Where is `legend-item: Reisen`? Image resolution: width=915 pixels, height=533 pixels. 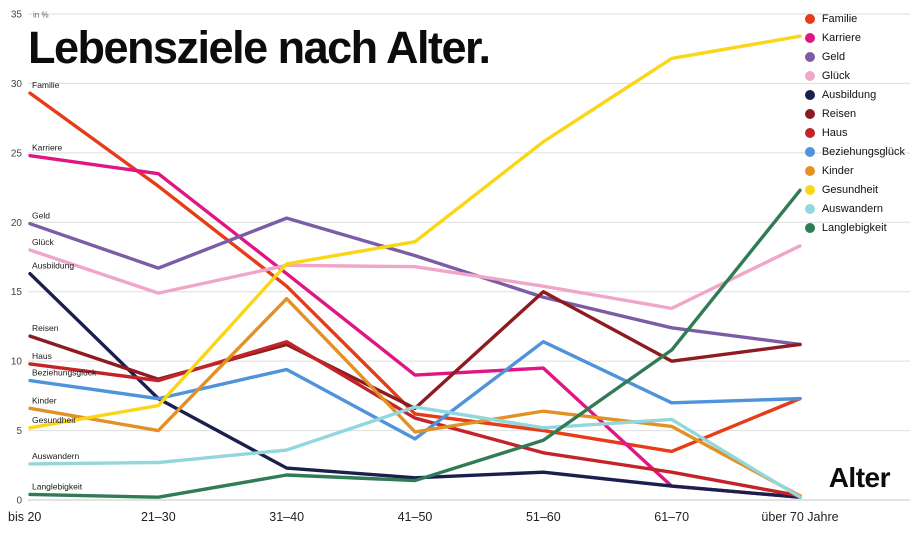 legend-item: Reisen is located at coordinates (854, 114).